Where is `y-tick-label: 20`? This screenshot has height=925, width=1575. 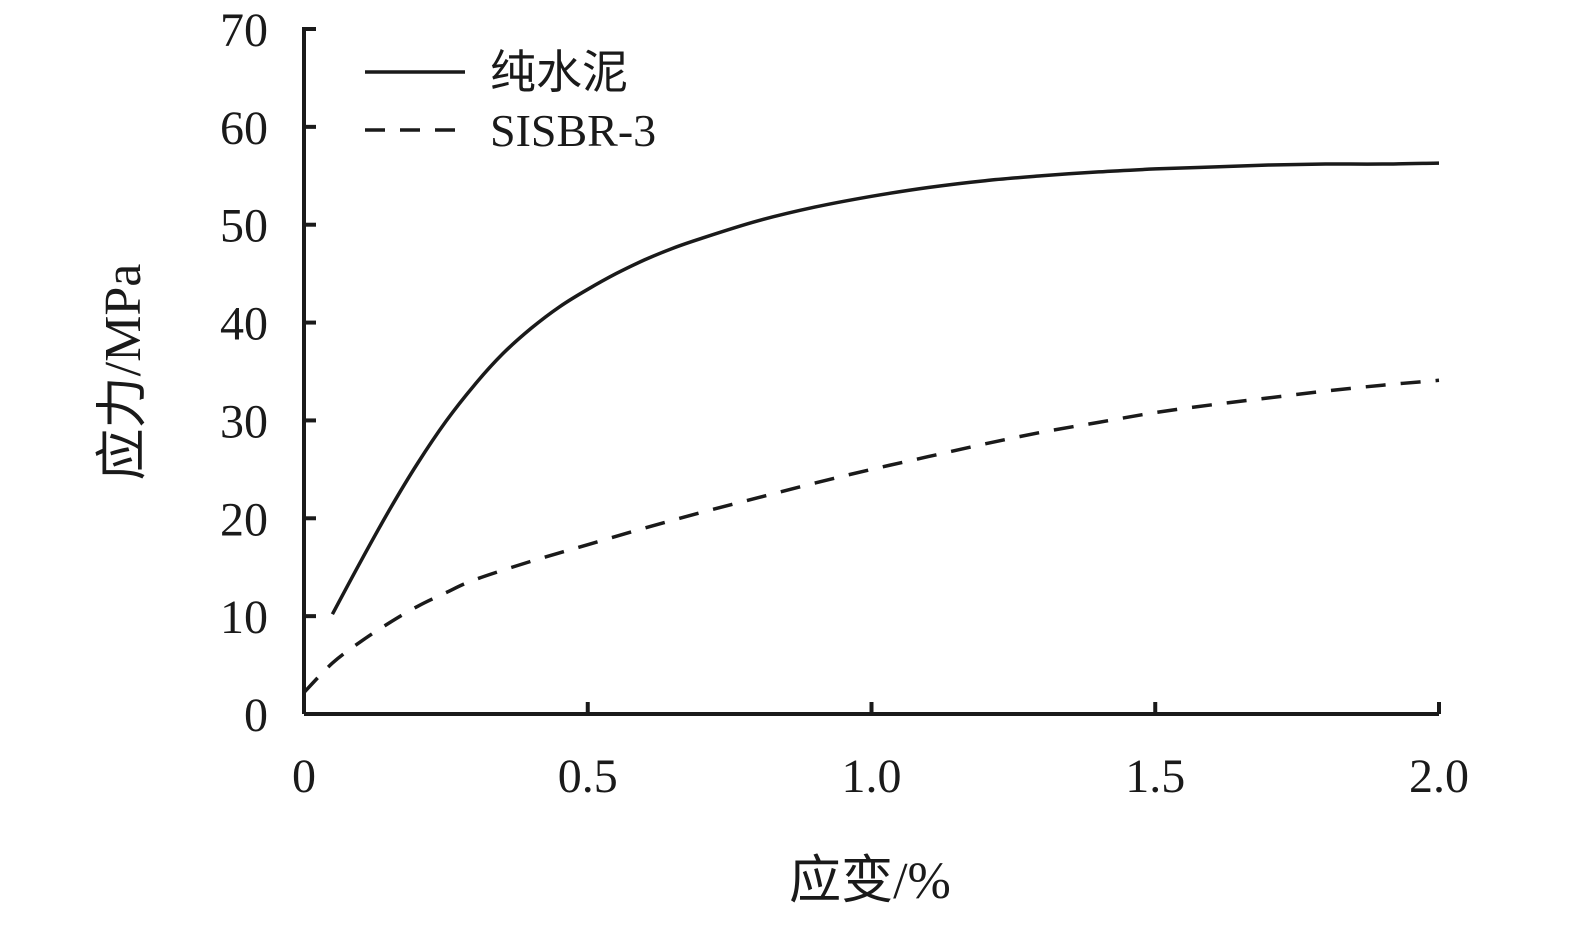
y-tick-label: 20 is located at coordinates (244, 519).